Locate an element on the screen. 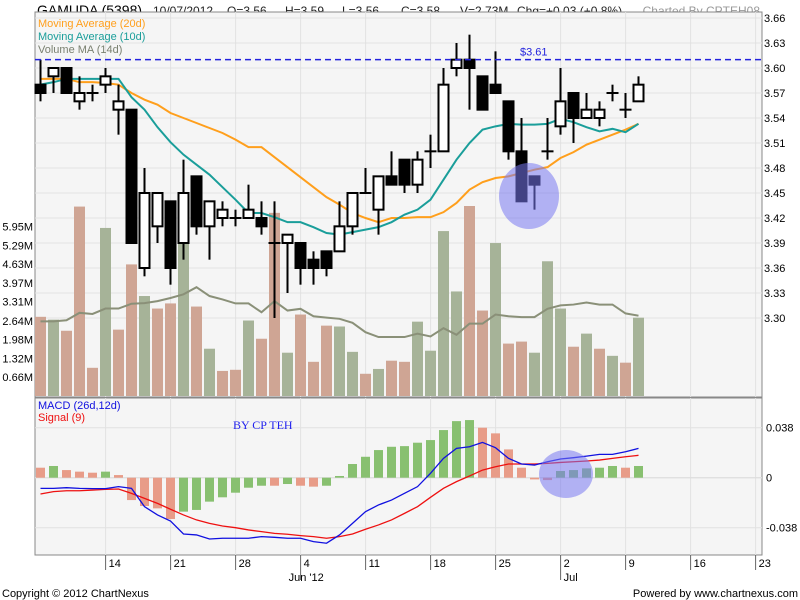  price-tick-label: 3.33 is located at coordinates (774, 294).